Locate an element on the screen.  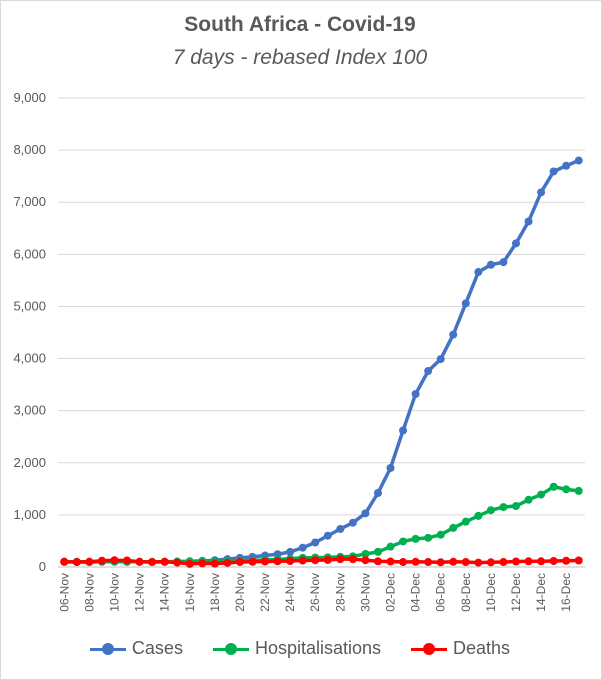
legend-label: Deaths is located at coordinates (482, 648).